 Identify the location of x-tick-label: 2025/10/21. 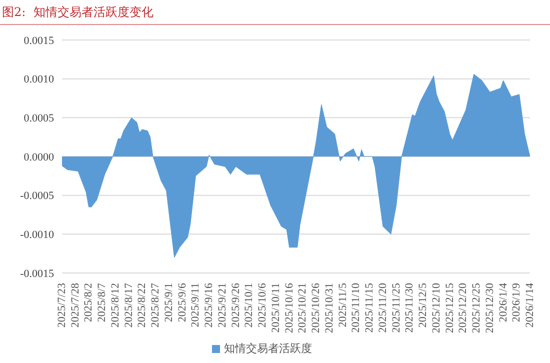
(302, 308).